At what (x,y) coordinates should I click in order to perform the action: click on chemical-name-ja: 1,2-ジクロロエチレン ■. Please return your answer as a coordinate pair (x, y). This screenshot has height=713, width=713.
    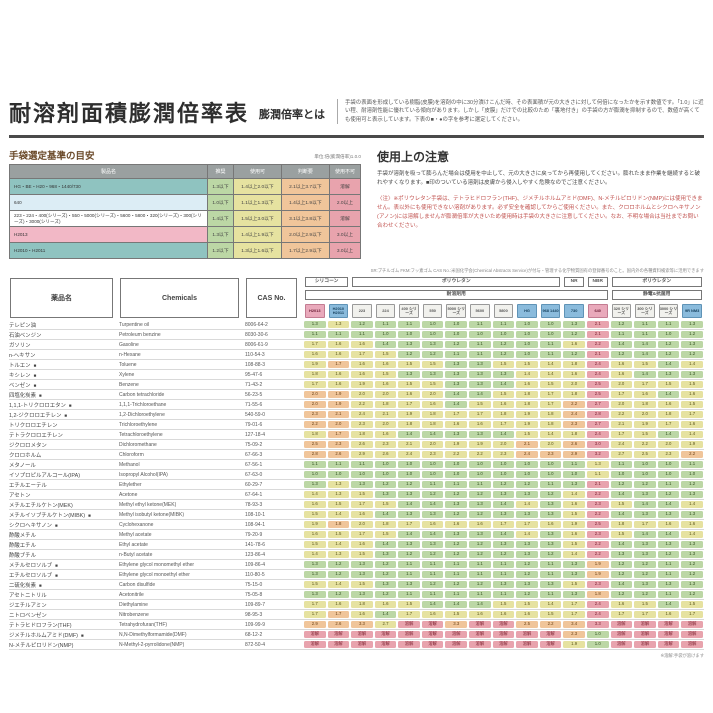
    Looking at the image, I should click on (64, 415).